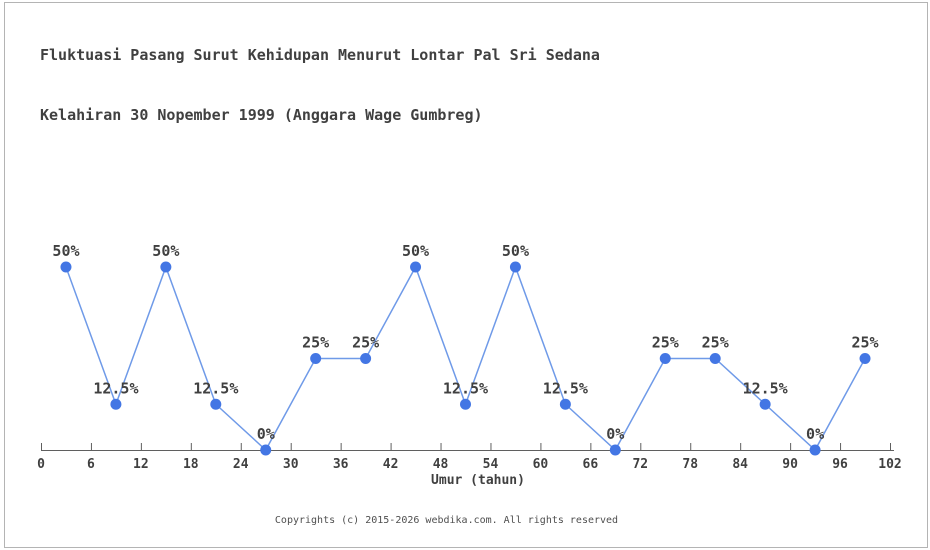 Image resolution: width=930 pixels, height=550 pixels. Describe the element at coordinates (640, 464) in the screenshot. I see `x-tick-label: 72` at that location.